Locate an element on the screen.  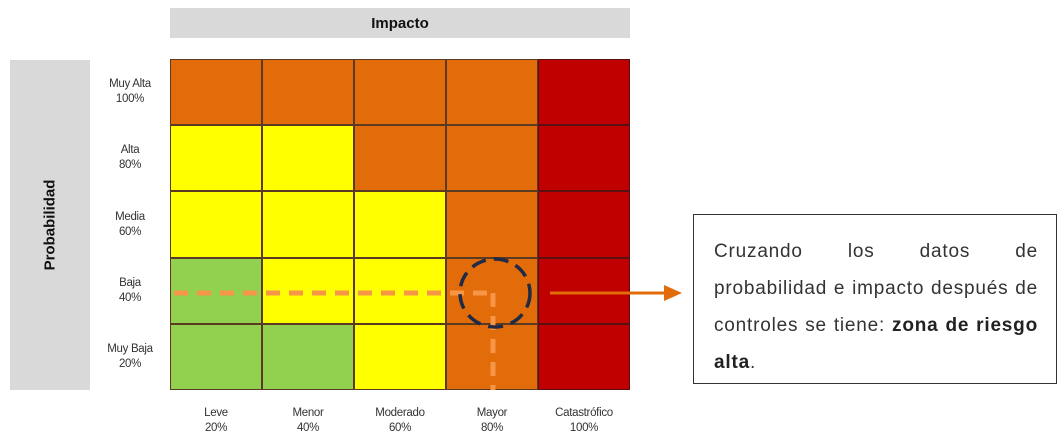
probability-label-name: Muy Baja is located at coordinates (130, 348).